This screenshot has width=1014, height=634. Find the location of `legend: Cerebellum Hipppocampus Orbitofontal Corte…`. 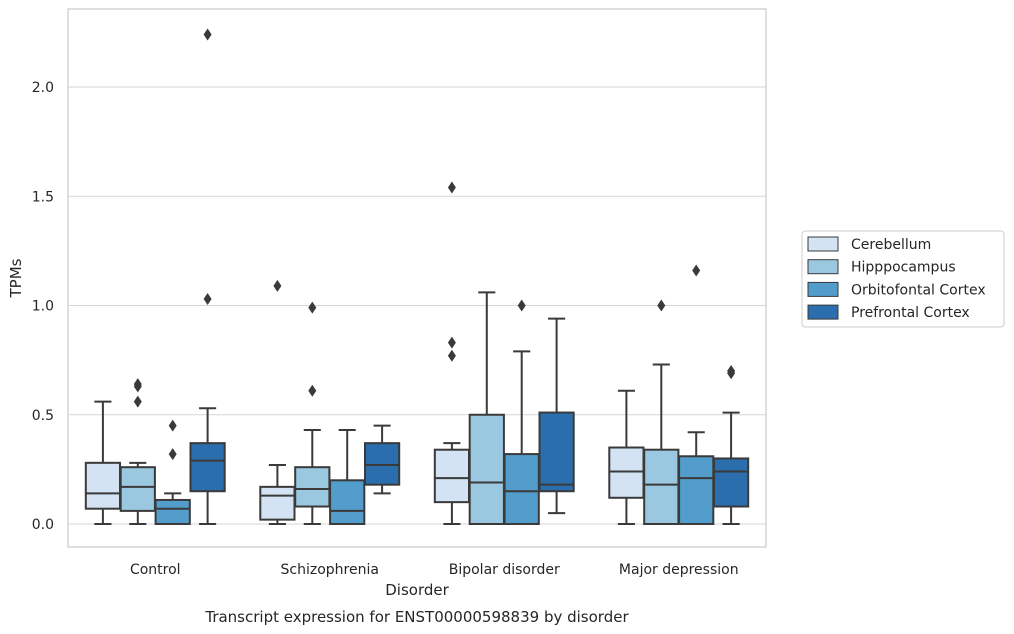

legend: Cerebellum Hipppocampus Orbitofontal Corte… is located at coordinates (903, 279).